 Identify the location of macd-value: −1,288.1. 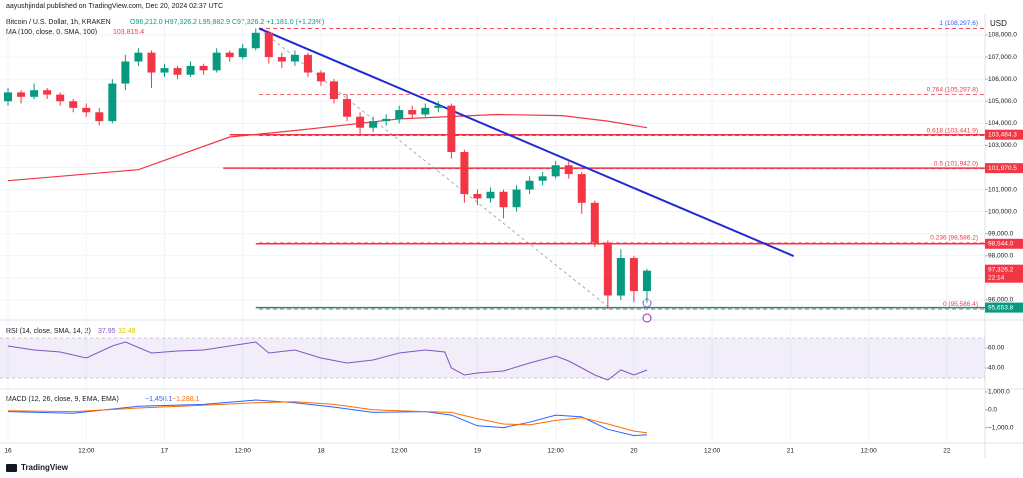
(186, 399).